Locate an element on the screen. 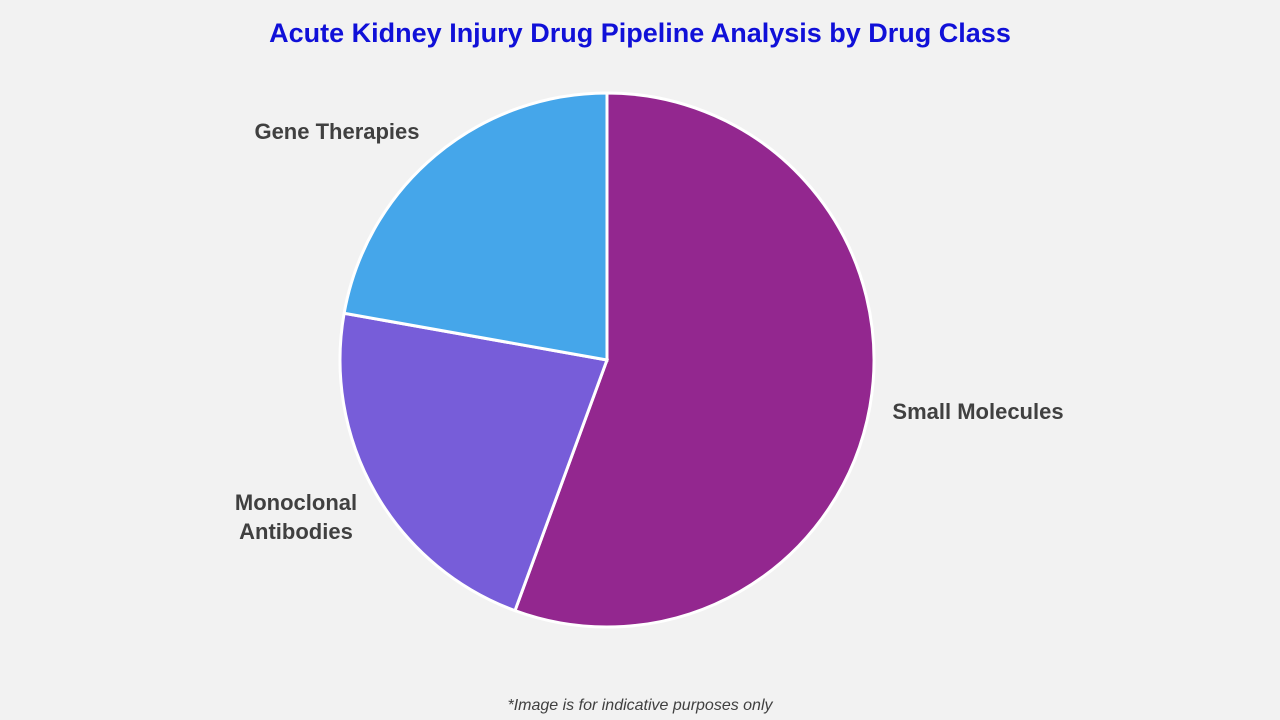 The width and height of the screenshot is (1280, 720). slice-label: Small Molecules is located at coordinates (977, 411).